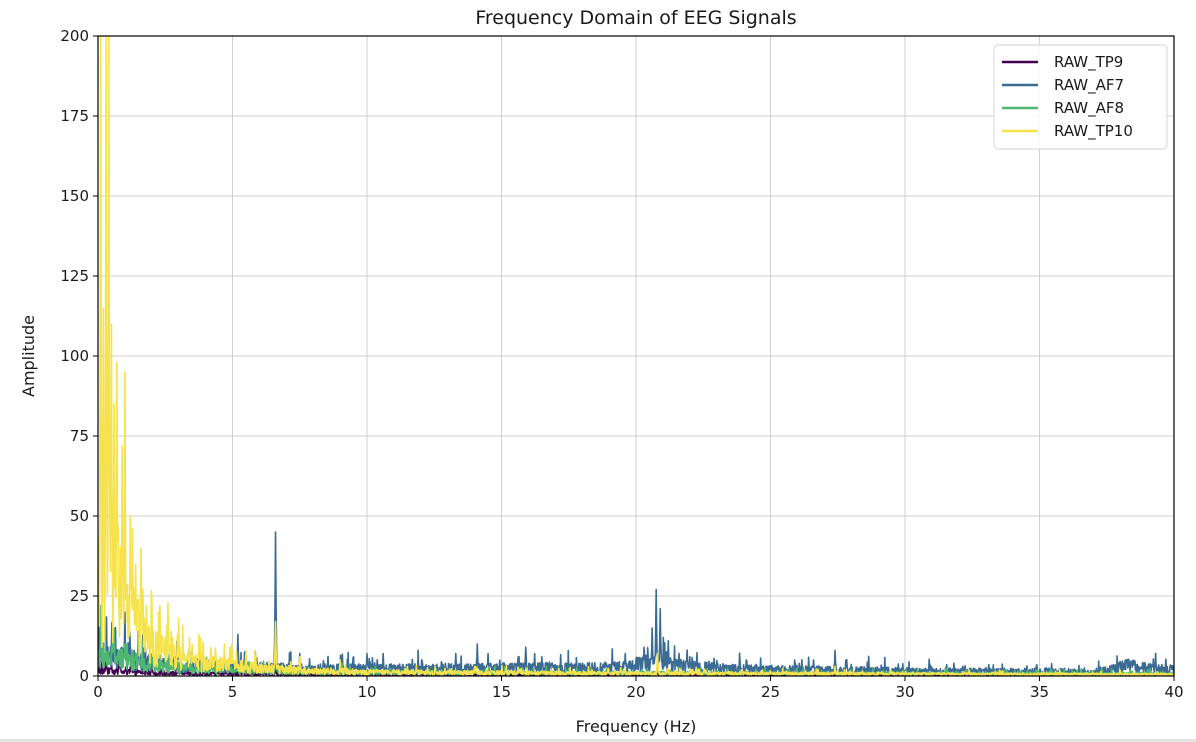  I want to click on legend-label-raw-tp10: RAW_TP10, so click(1093, 131).